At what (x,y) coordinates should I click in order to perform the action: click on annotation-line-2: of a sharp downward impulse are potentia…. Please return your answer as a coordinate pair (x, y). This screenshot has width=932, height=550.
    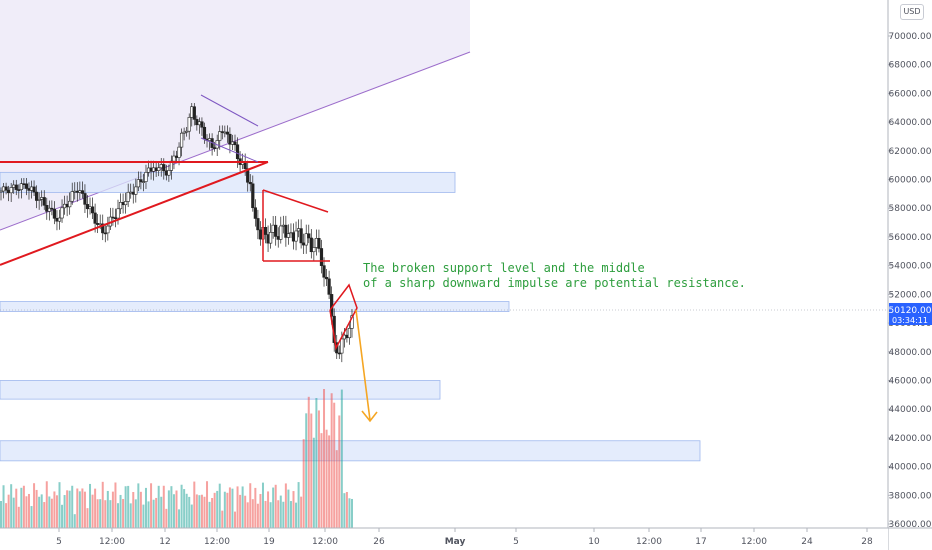
    Looking at the image, I should click on (554, 283).